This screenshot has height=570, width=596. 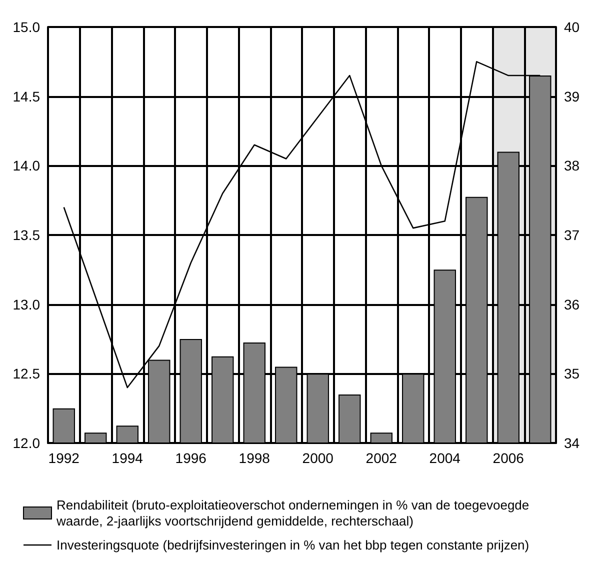 I want to click on y2-tick-label: 37, so click(x=572, y=235).